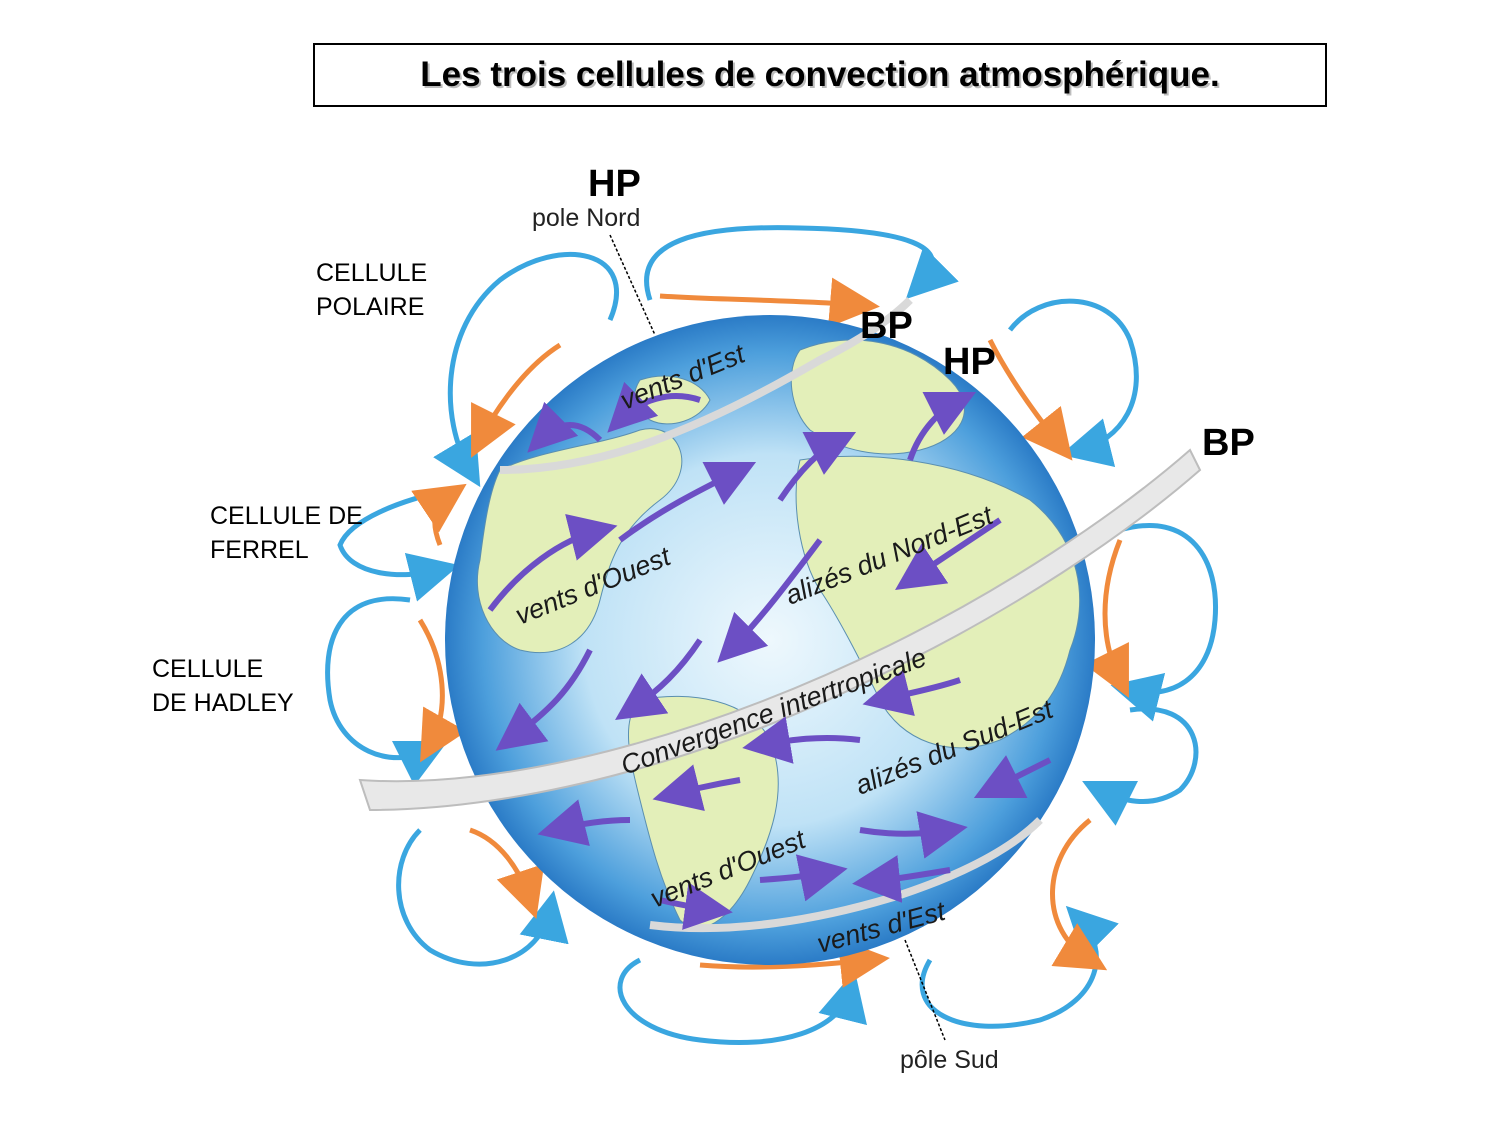 This screenshot has width=1500, height=1125. What do you see at coordinates (742, 1001) in the screenshot?
I see `cell-loop-bottom-left` at bounding box center [742, 1001].